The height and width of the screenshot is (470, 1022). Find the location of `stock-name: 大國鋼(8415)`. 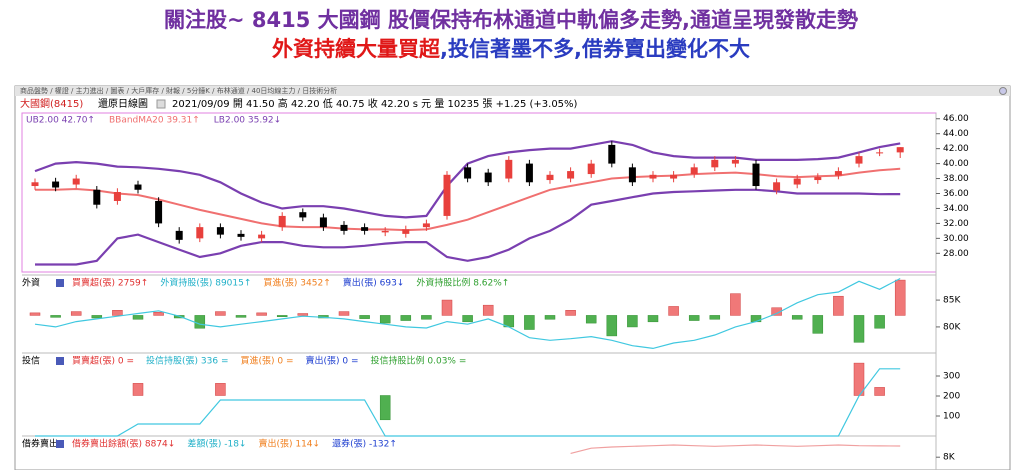

stock-name: 大國鋼(8415) is located at coordinates (51, 103).